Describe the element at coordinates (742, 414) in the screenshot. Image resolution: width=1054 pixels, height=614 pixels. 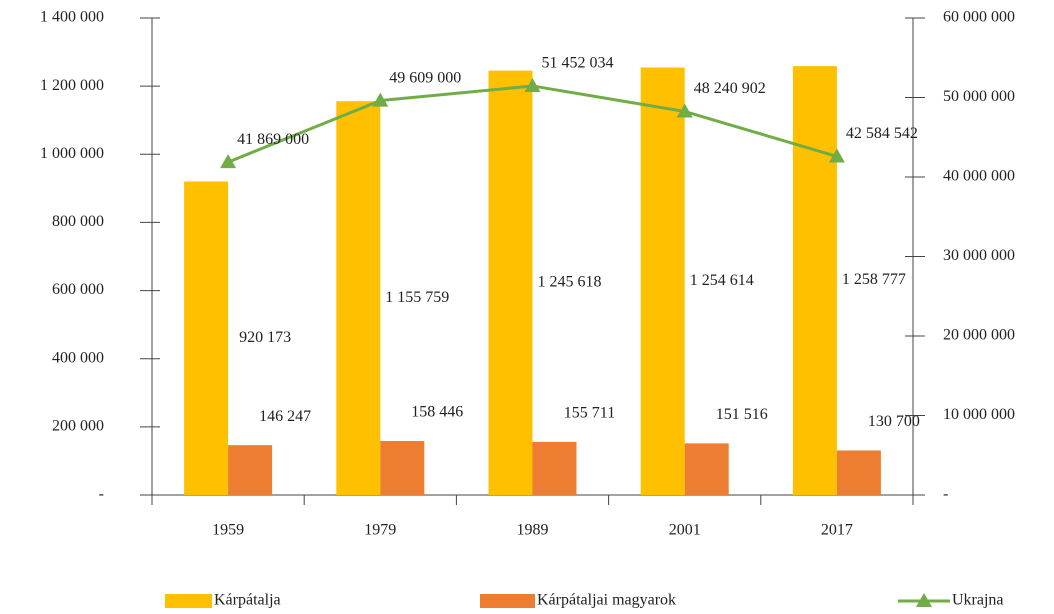
I see `data-label: 151 516` at that location.